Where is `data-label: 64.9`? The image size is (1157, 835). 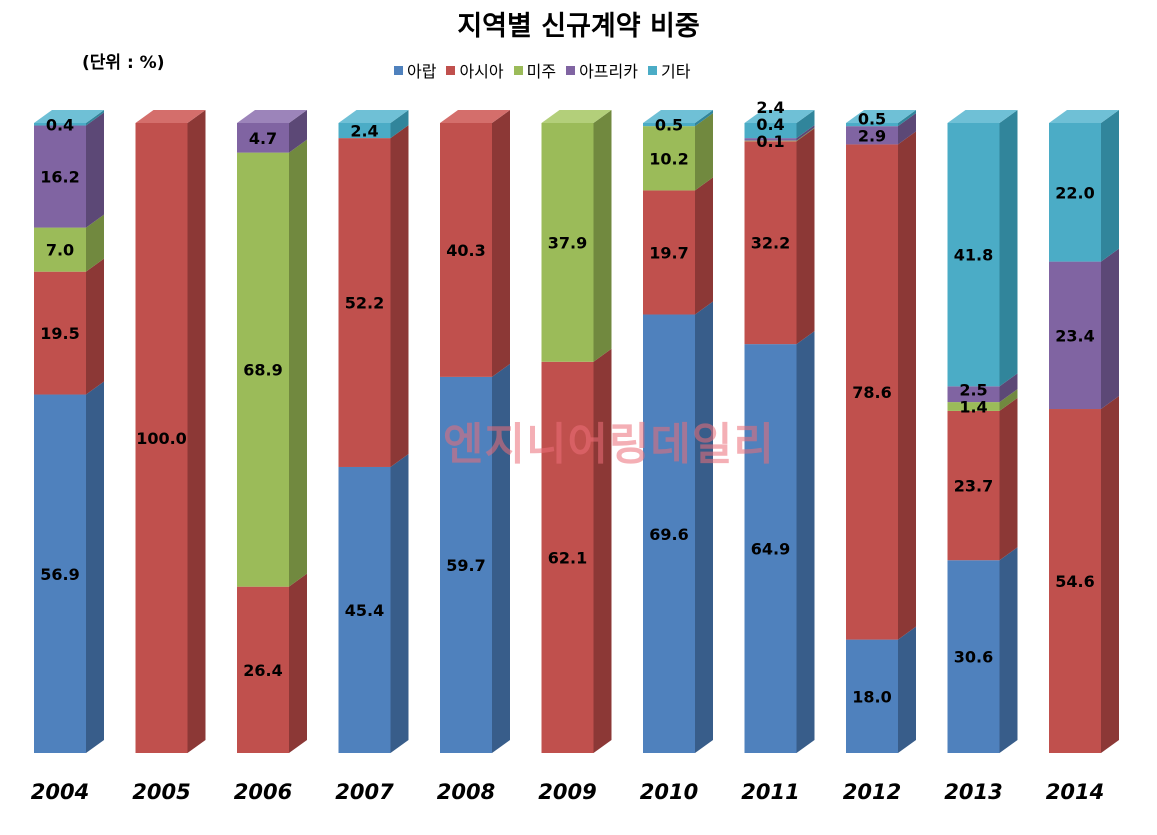
data-label: 64.9 is located at coordinates (770, 549).